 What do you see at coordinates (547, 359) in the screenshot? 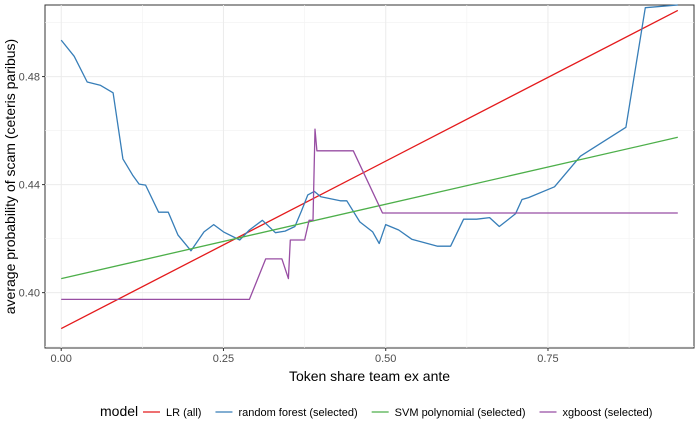
I see `x-tick-label: 0.75` at bounding box center [547, 359].